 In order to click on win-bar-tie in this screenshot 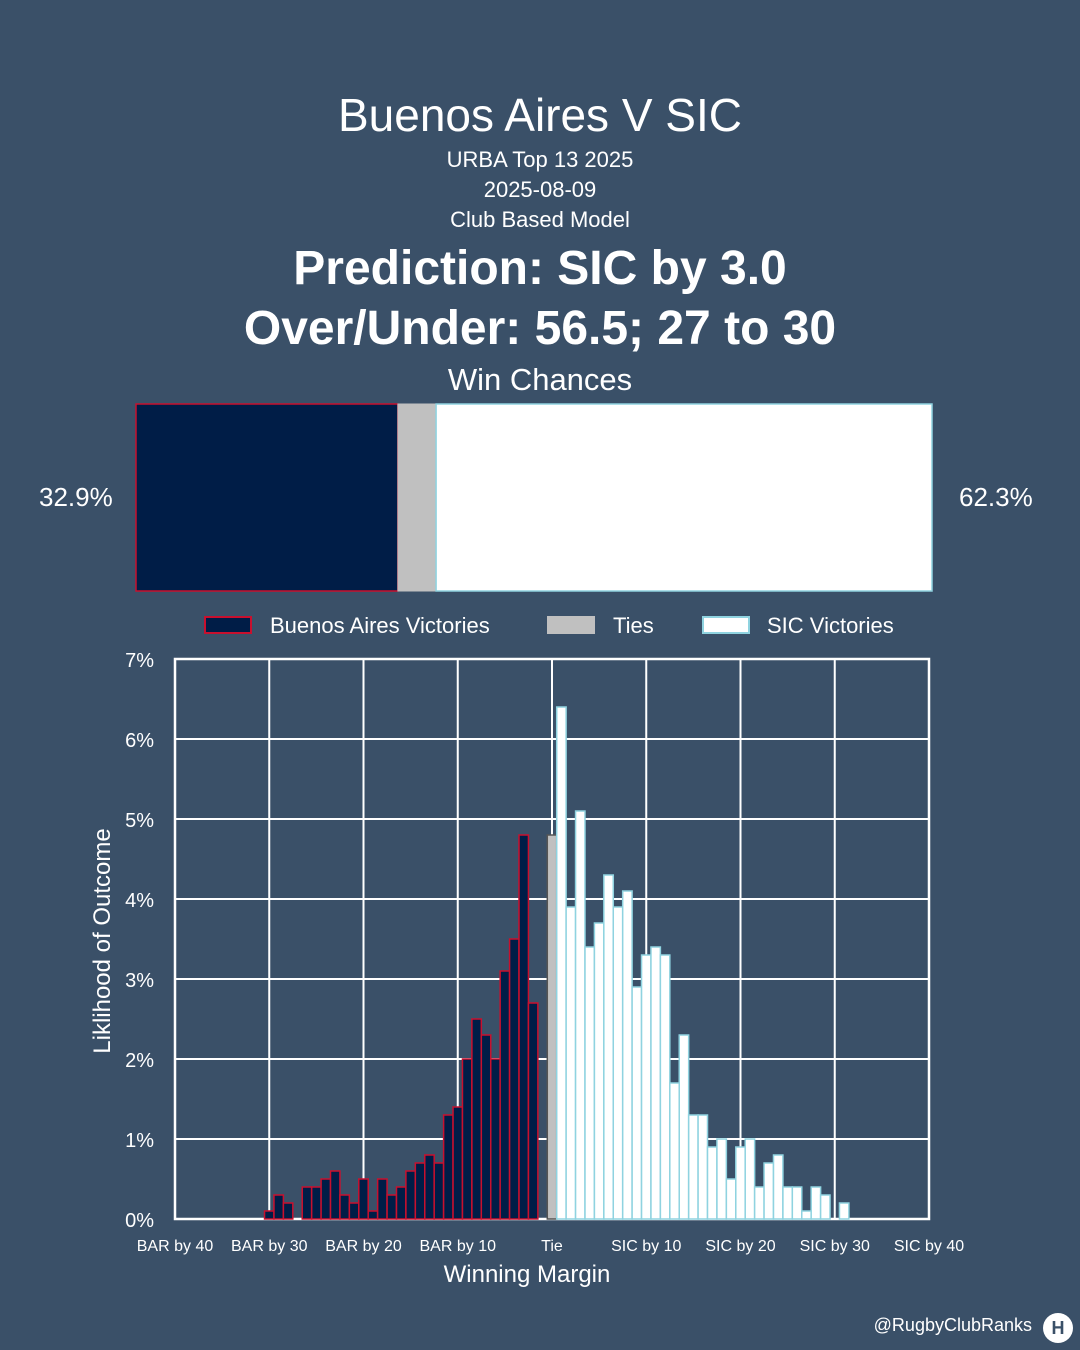, I will do `click(417, 497)`.